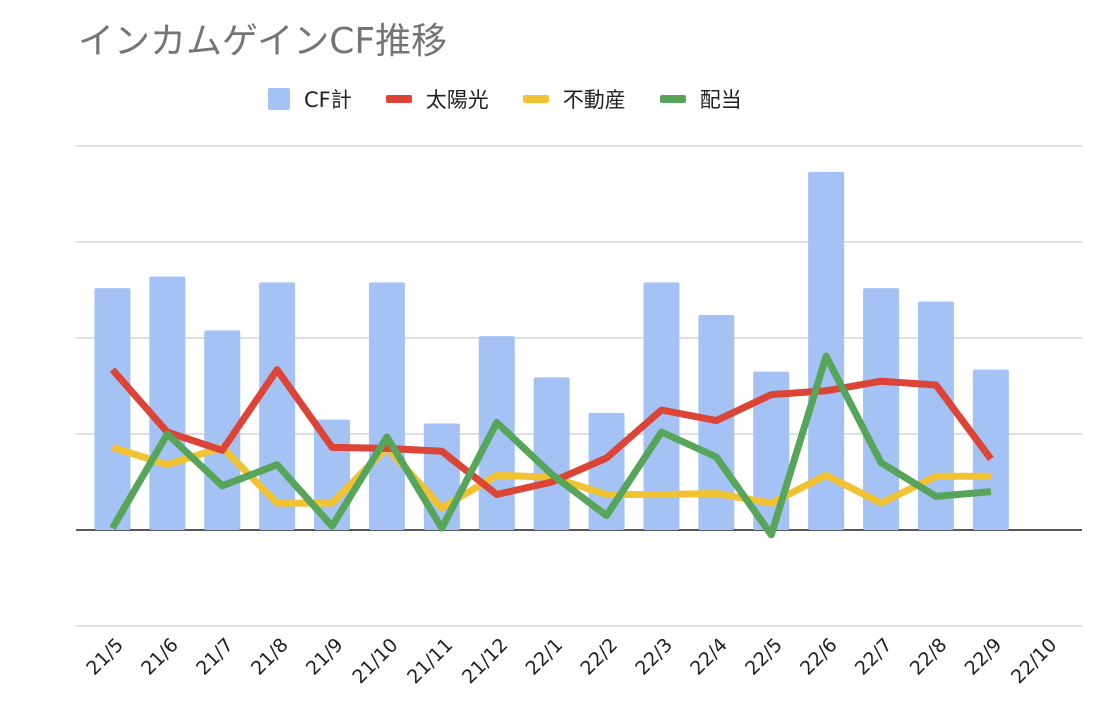  Describe the element at coordinates (270, 657) in the screenshot. I see `x-tick-label: 21/8` at that location.